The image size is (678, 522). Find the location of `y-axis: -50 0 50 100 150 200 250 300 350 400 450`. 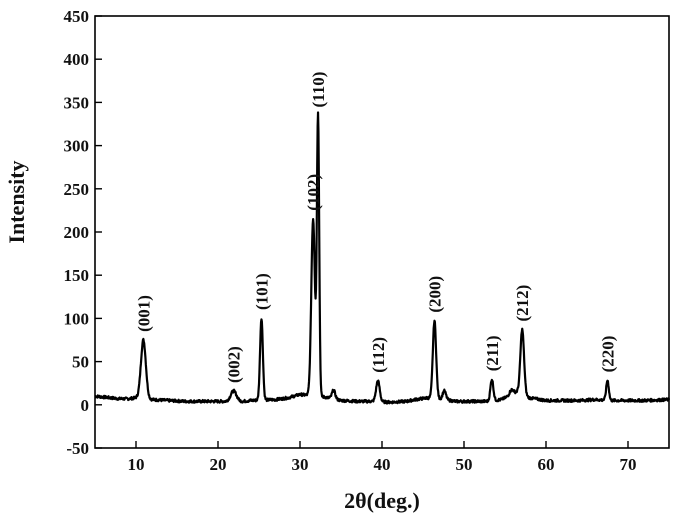

y-axis: -50 0 50 100 150 200 250 300 350 400 450 is located at coordinates (83, 232).